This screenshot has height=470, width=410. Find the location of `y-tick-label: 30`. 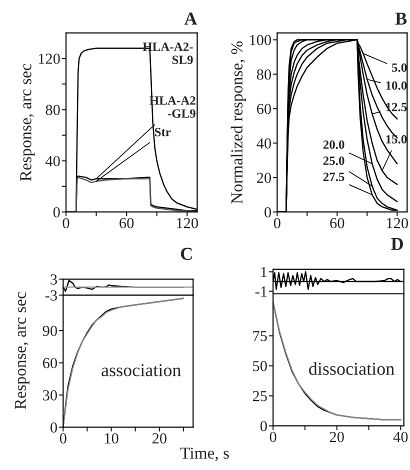

y-tick-label: 30 is located at coordinates (50, 395).